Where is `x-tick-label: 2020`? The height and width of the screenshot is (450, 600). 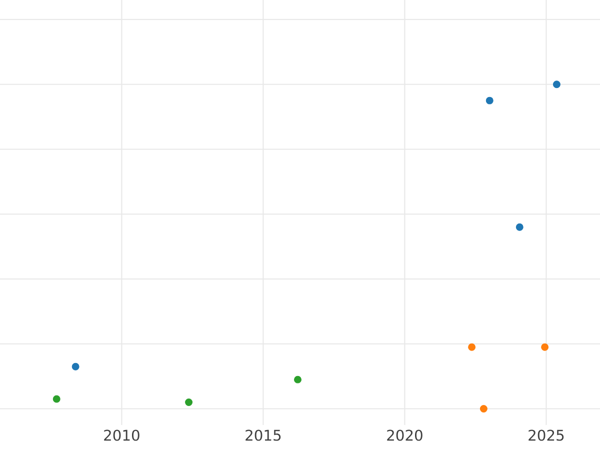
x-tick-label: 2020 is located at coordinates (404, 435).